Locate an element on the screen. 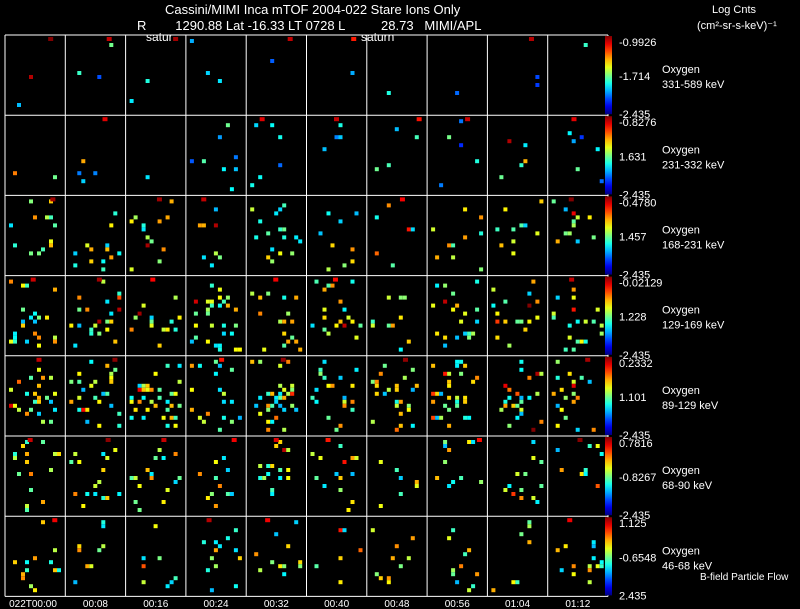  time-tick-label: 00:48 is located at coordinates (396, 604).